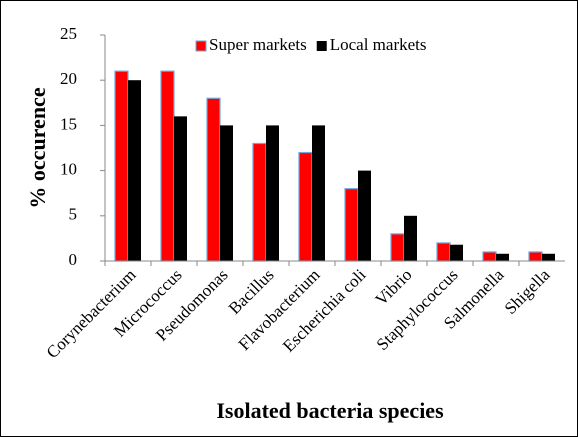  I want to click on legend-label: Super markets, so click(258, 44).